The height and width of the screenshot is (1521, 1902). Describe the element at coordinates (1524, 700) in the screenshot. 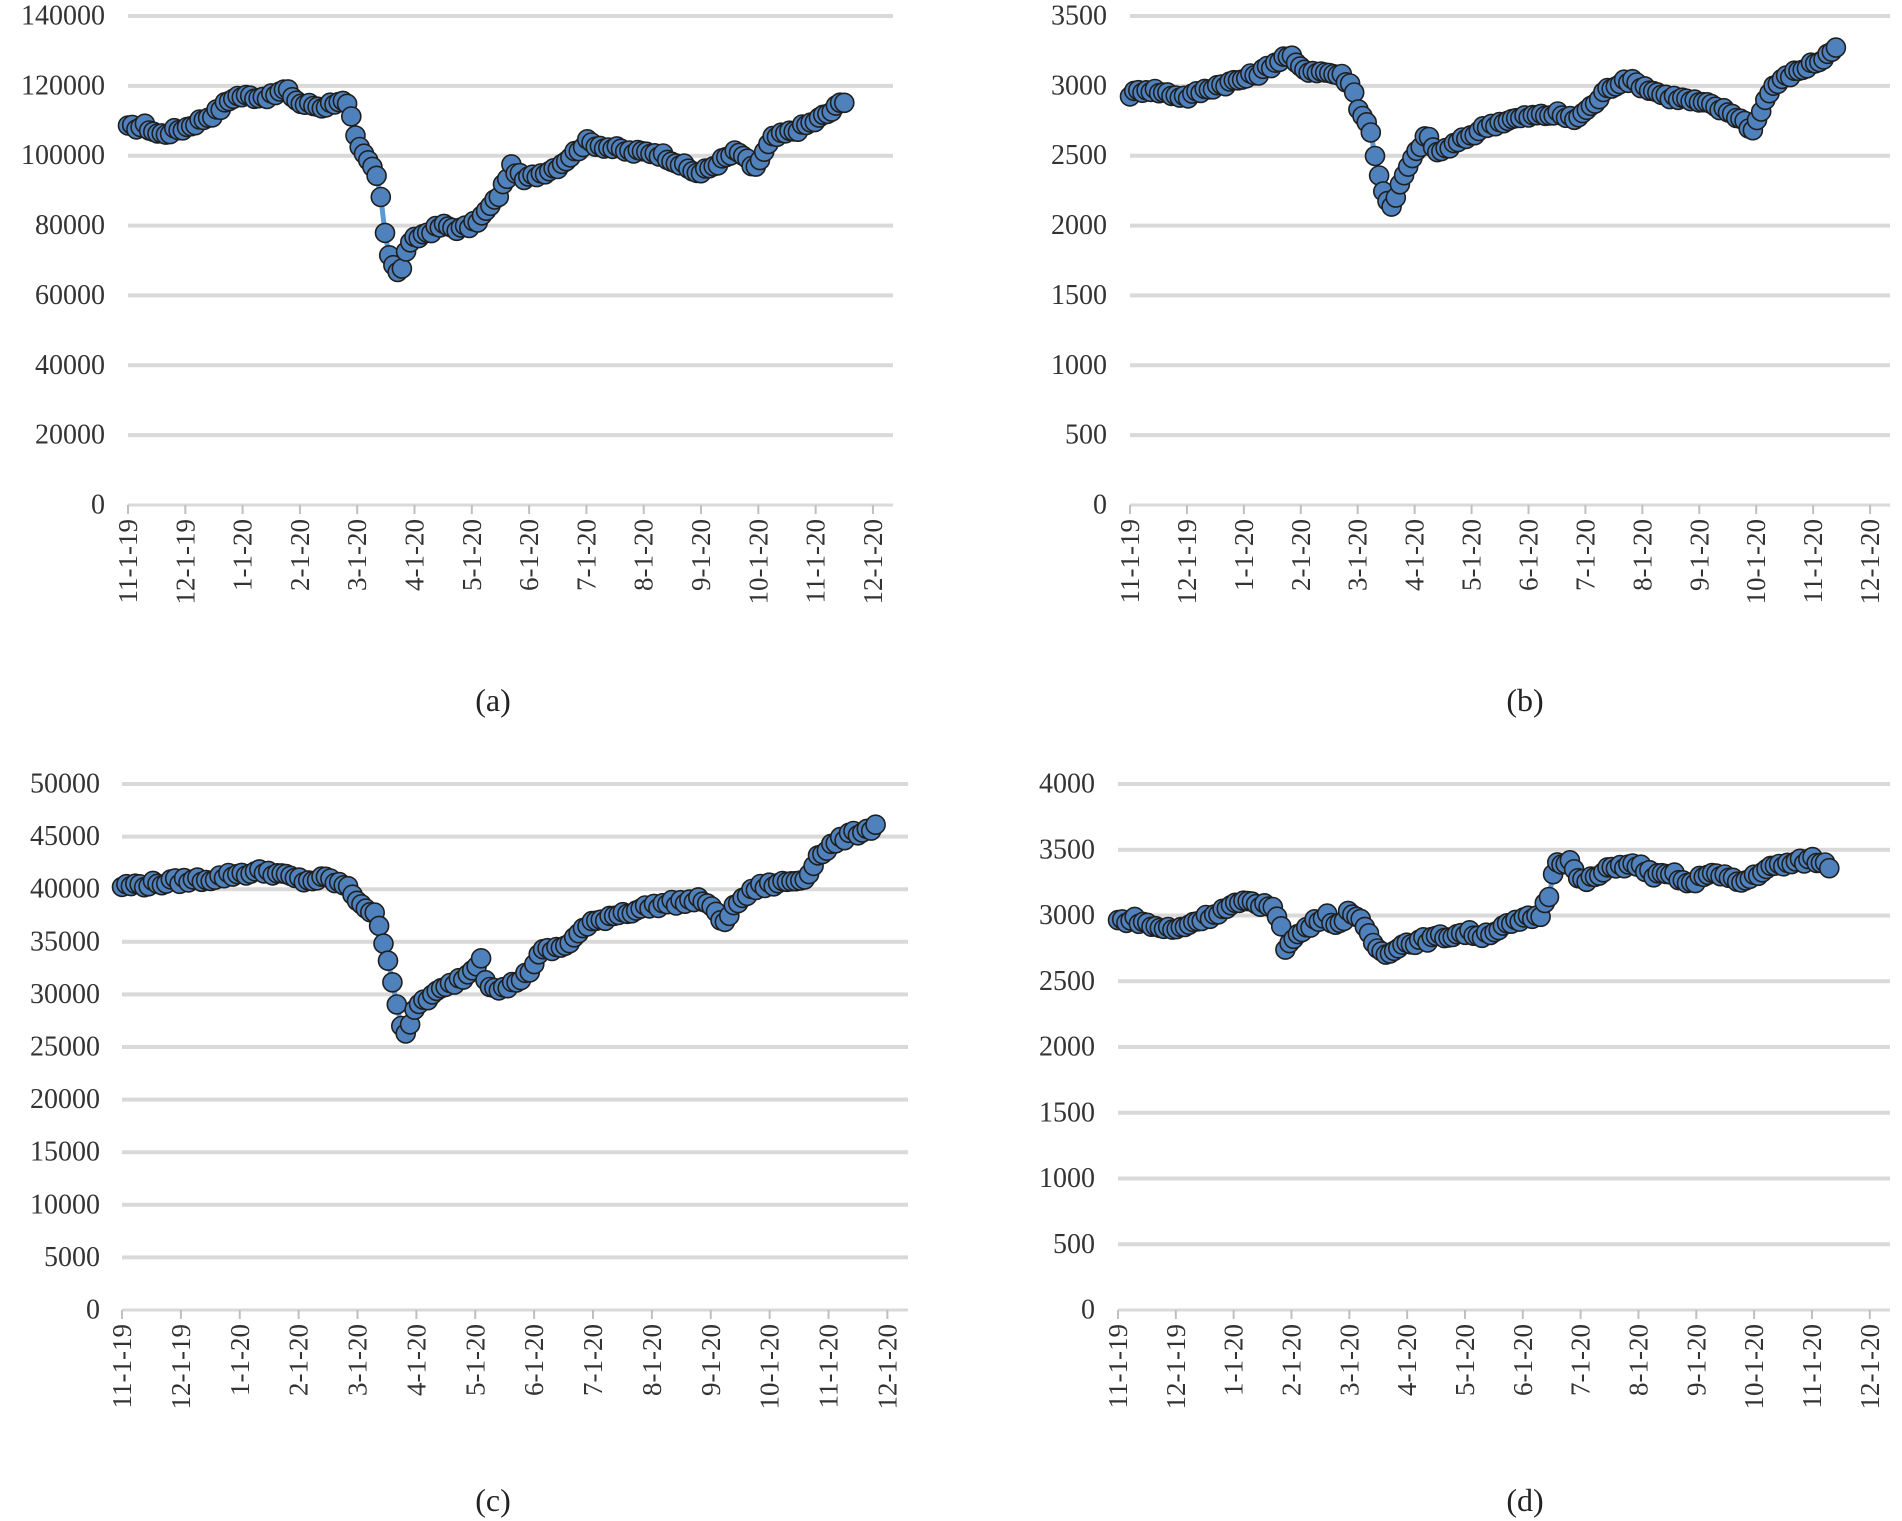

I see `chart-caption-b: (b)` at that location.